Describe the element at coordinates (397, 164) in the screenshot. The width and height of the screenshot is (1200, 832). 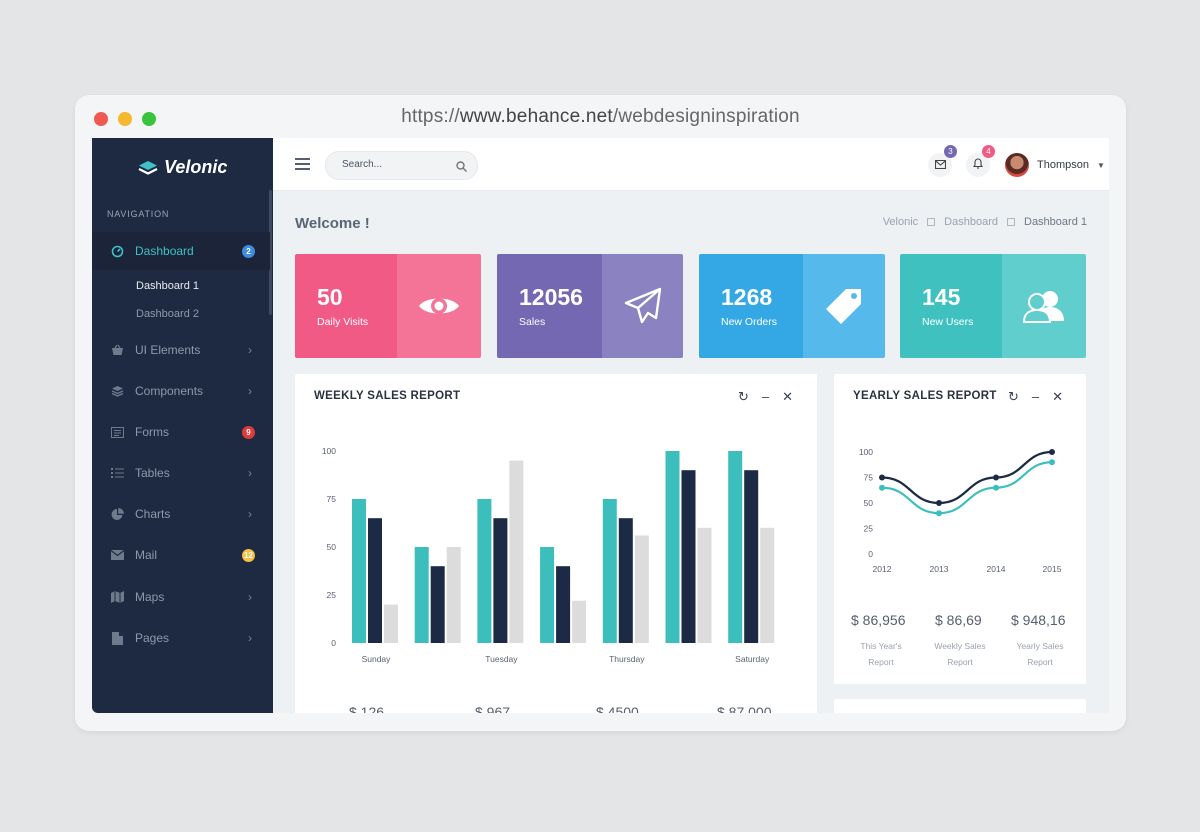
I see `search-input` at that location.